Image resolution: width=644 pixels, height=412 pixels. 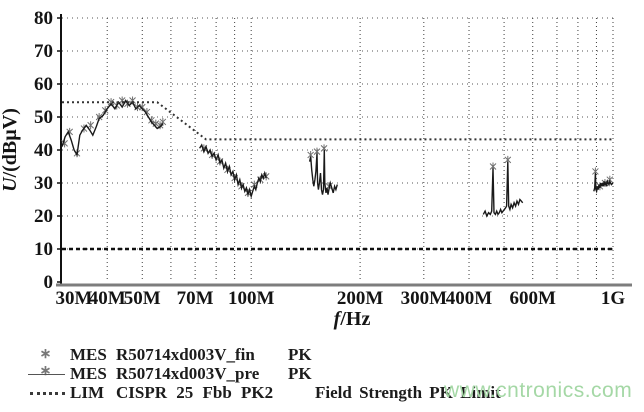 I want to click on svg-text: 300M, so click(x=424, y=298).